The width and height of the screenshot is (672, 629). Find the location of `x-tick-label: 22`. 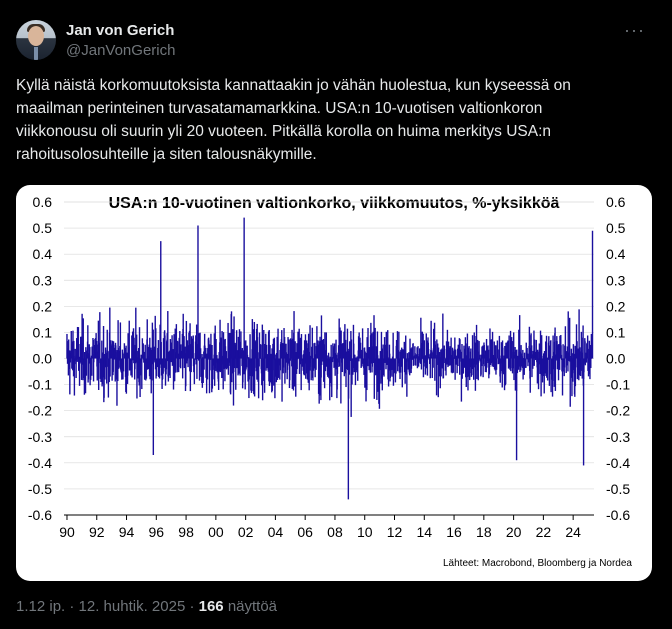

x-tick-label: 22 is located at coordinates (544, 532).